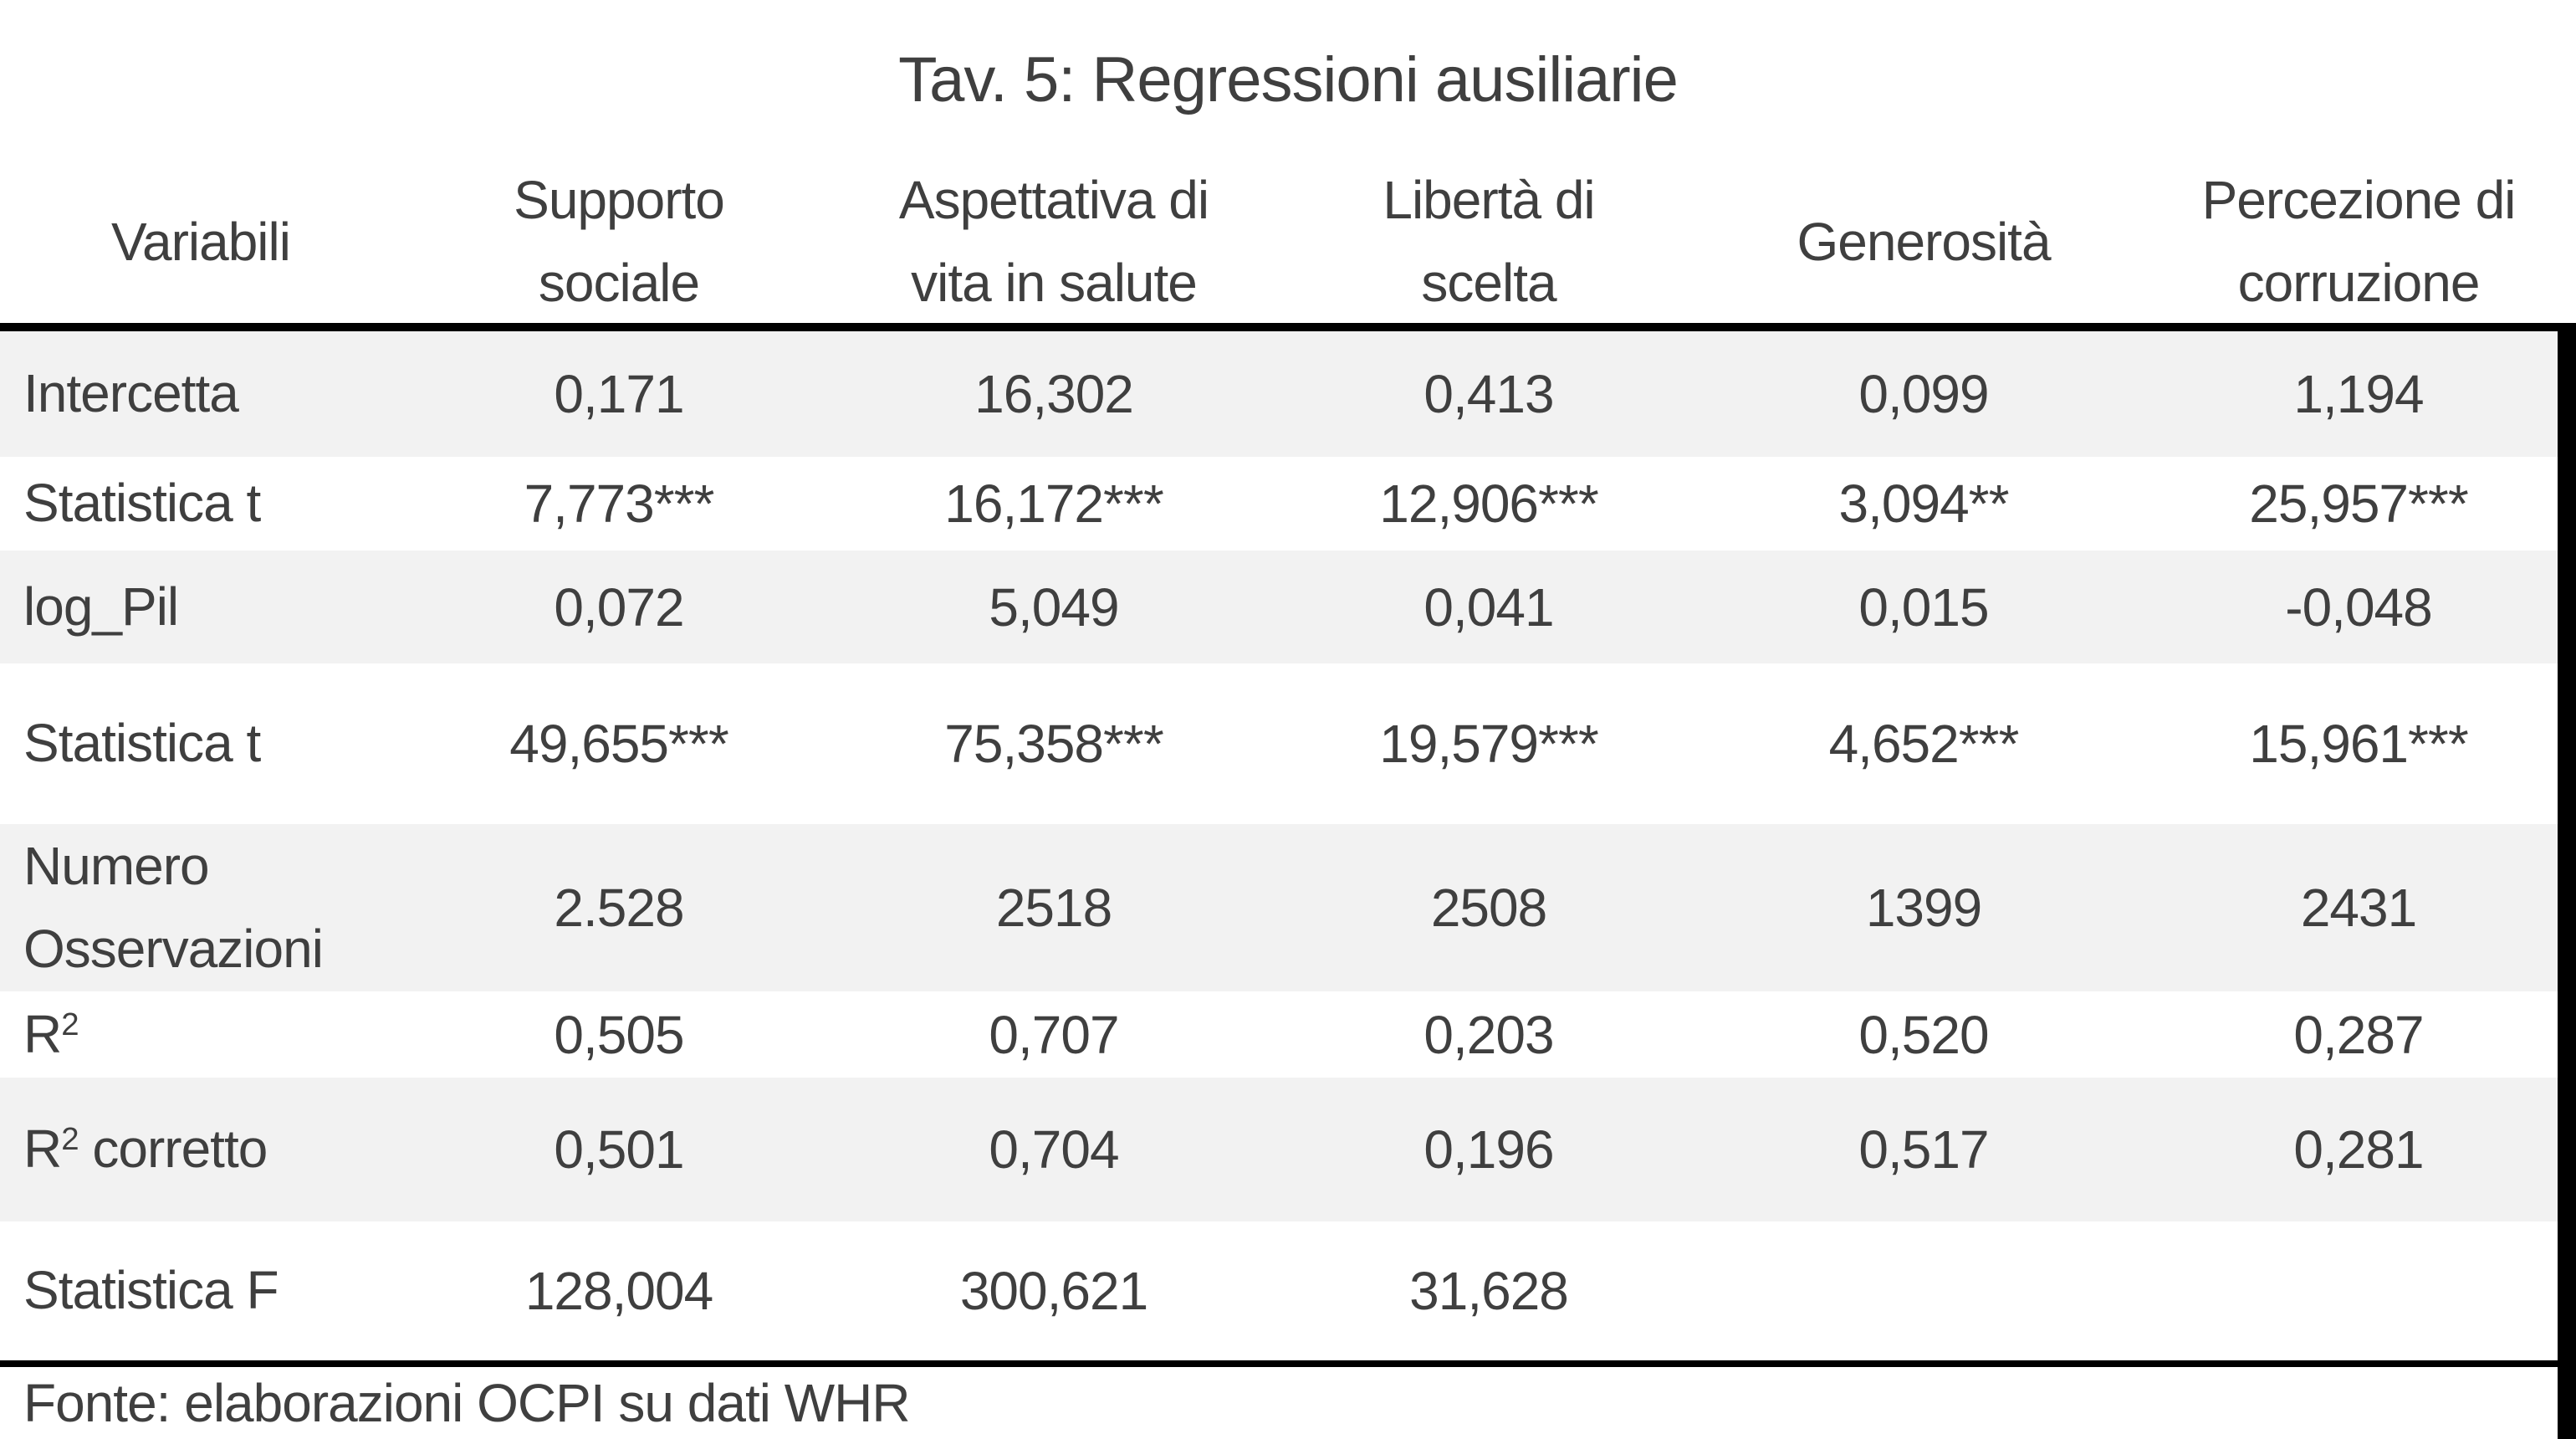 The width and height of the screenshot is (2576, 1439). I want to click on cell-value: 5,049, so click(1054, 607).